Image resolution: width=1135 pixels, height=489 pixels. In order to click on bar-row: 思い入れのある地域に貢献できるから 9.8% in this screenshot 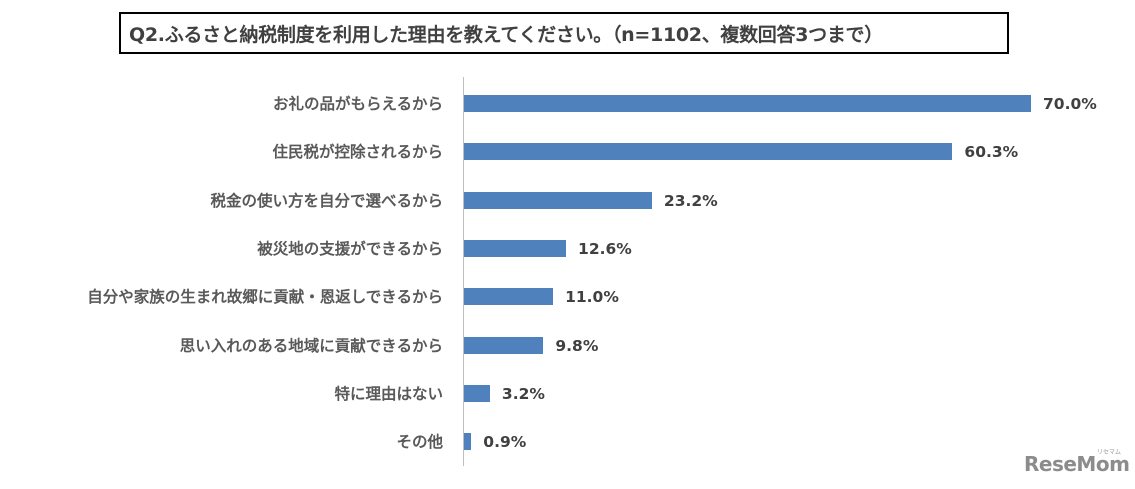, I will do `click(567, 347)`.